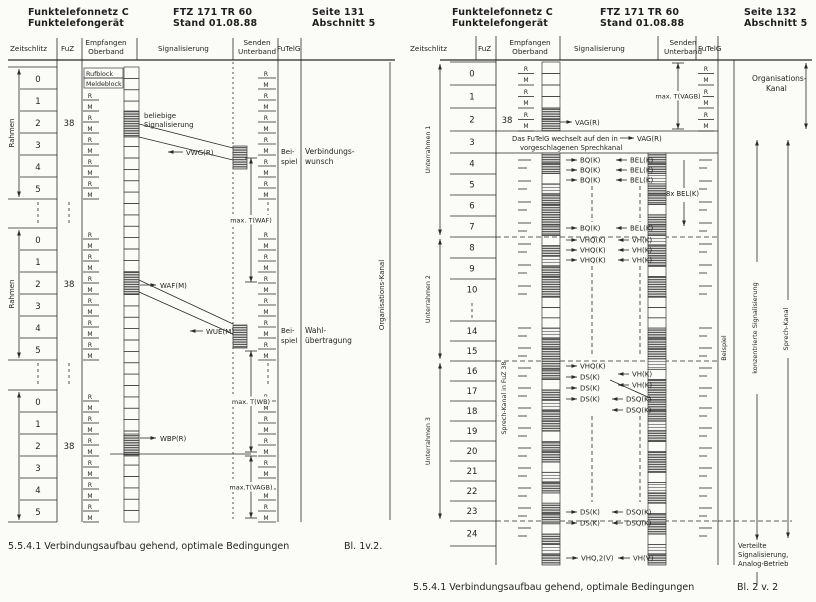 The image size is (816, 602). I want to click on row-number: 24, so click(472, 535).